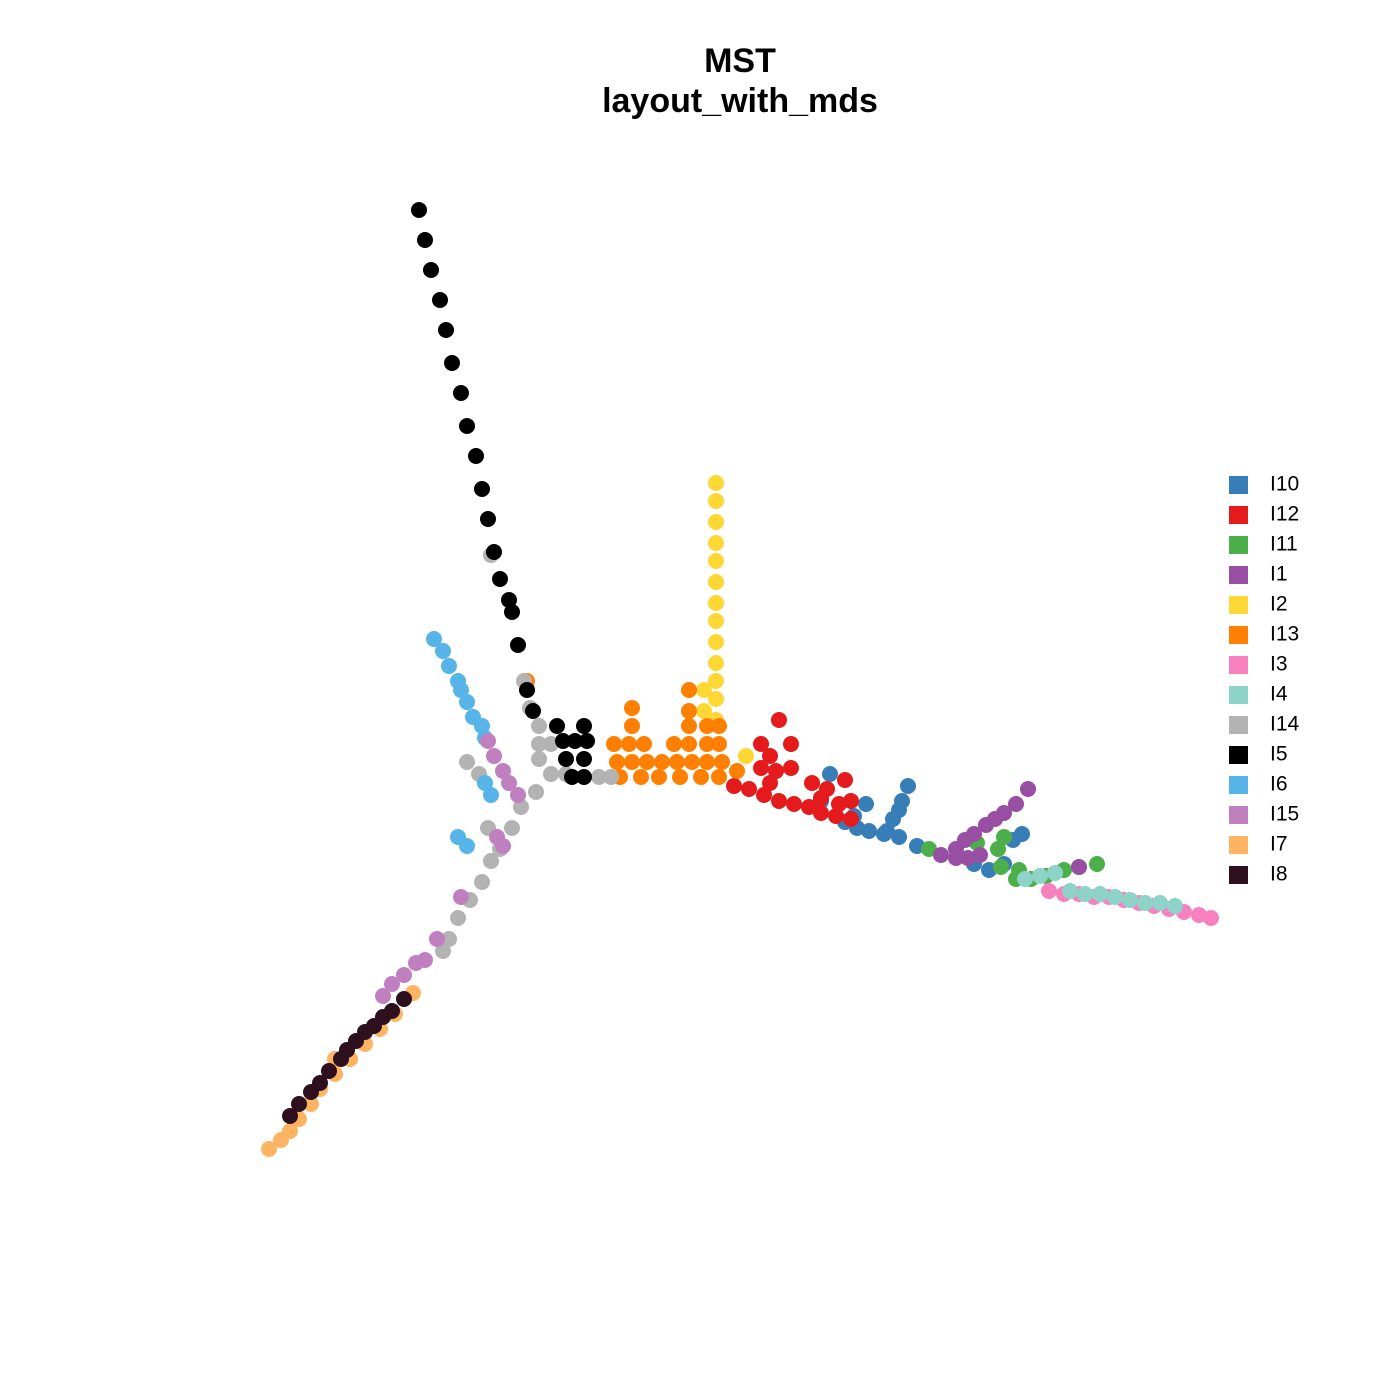 The height and width of the screenshot is (1400, 1400). What do you see at coordinates (1279, 874) in the screenshot?
I see `legend-label: I8` at bounding box center [1279, 874].